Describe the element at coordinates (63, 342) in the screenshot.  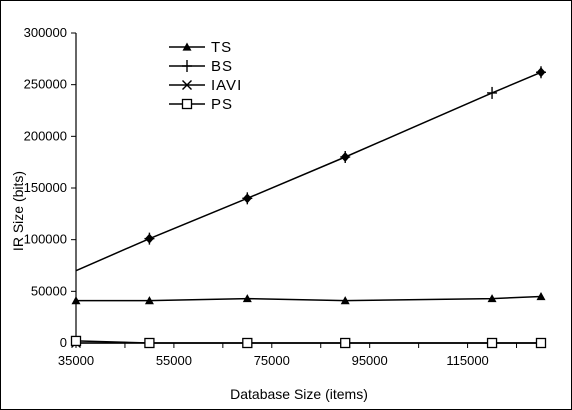
I see `y-tick-label: 0` at that location.